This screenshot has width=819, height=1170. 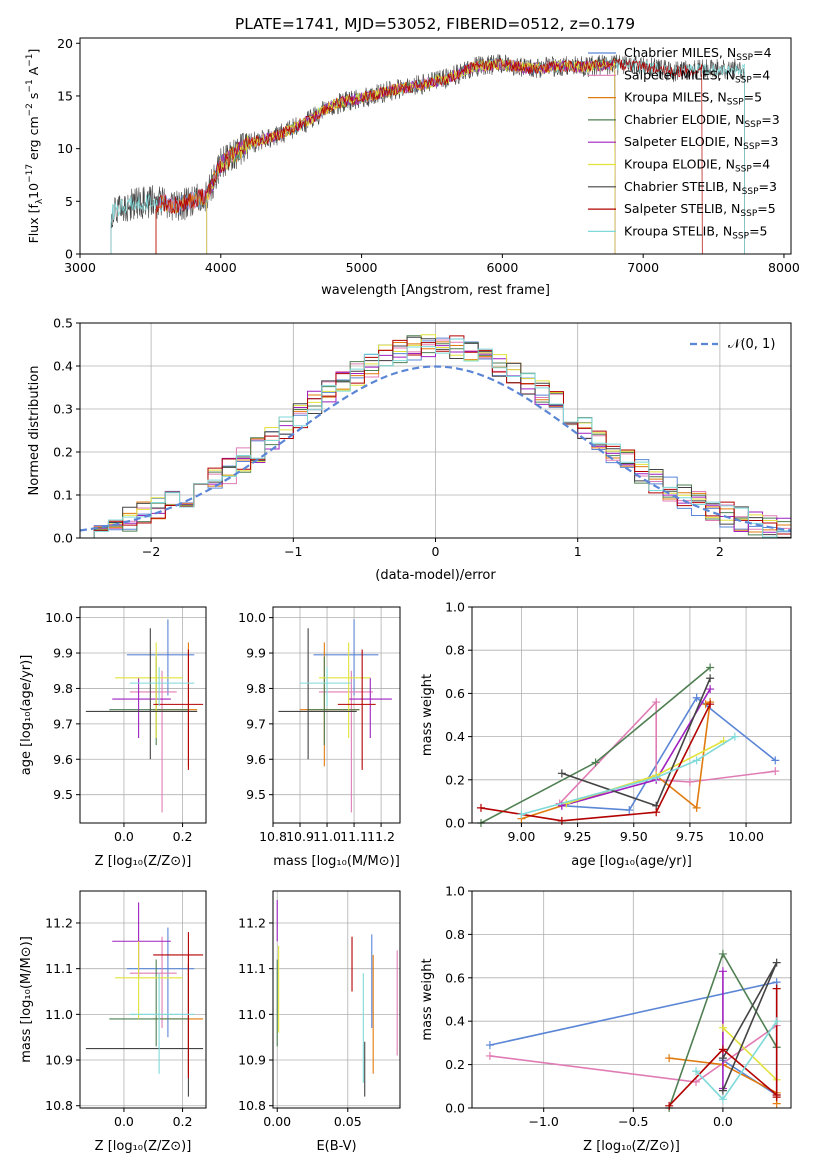 I want to click on x-tick-label: 11.1, so click(x=354, y=836).